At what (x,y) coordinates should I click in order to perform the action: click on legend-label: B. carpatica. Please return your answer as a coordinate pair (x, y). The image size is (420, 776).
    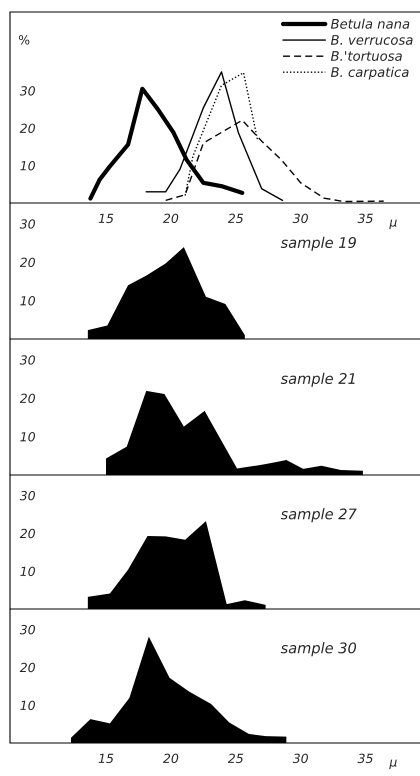
    Looking at the image, I should click on (369, 73).